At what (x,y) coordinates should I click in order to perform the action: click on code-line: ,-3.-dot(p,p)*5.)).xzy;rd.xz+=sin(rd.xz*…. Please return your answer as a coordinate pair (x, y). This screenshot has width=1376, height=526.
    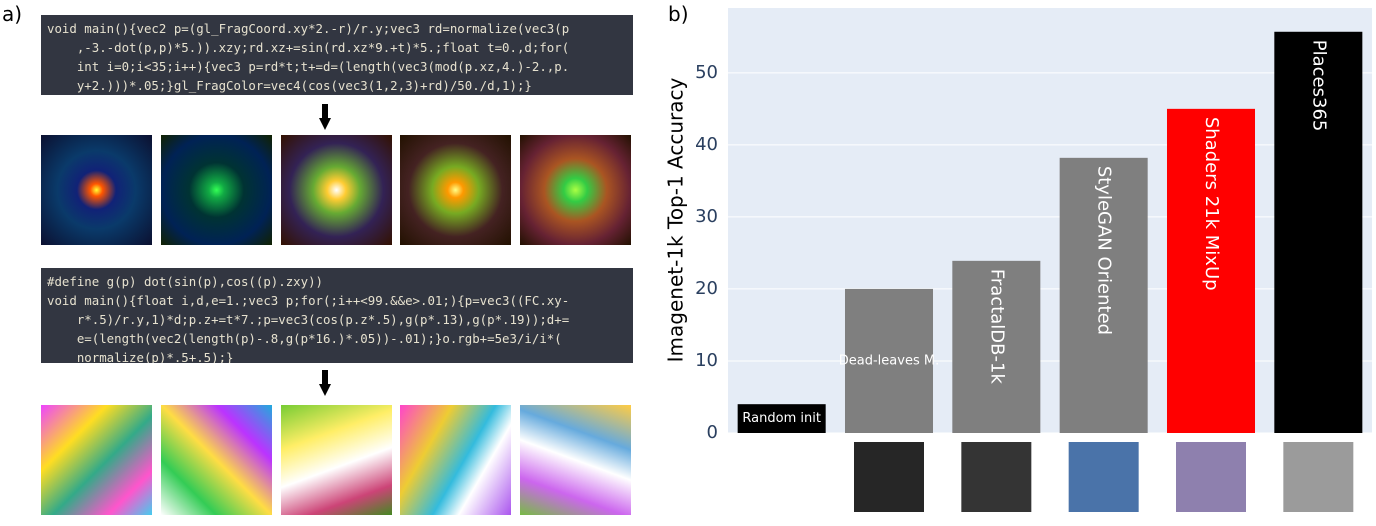
    Looking at the image, I should click on (308, 47).